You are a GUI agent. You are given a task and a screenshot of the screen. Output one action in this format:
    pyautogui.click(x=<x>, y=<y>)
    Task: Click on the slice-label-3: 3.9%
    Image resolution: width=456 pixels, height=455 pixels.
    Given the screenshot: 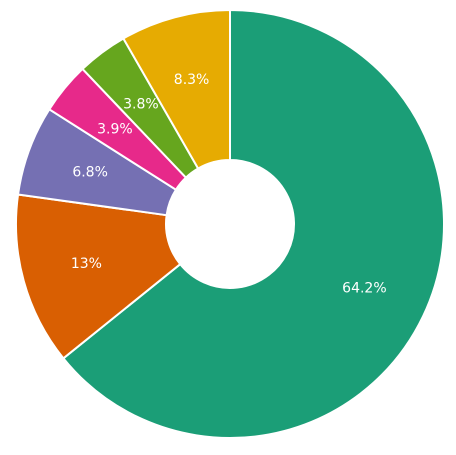 What is the action you would take?
    pyautogui.click(x=115, y=129)
    